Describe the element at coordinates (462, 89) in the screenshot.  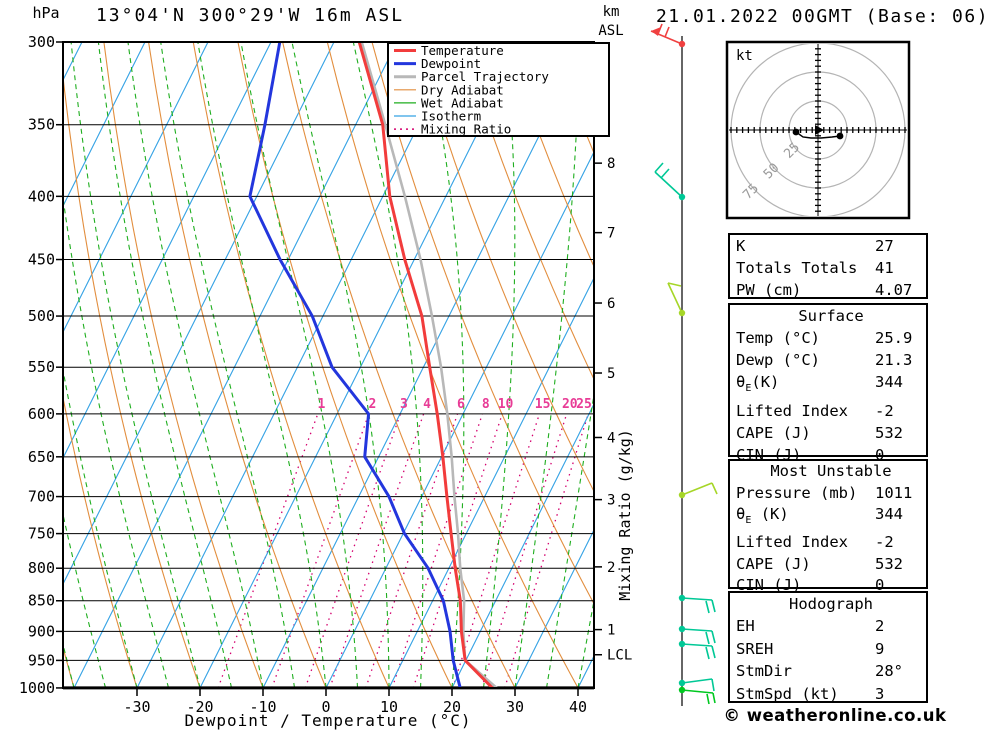
I see `legend-item-label: Dry Adiabat` at that location.